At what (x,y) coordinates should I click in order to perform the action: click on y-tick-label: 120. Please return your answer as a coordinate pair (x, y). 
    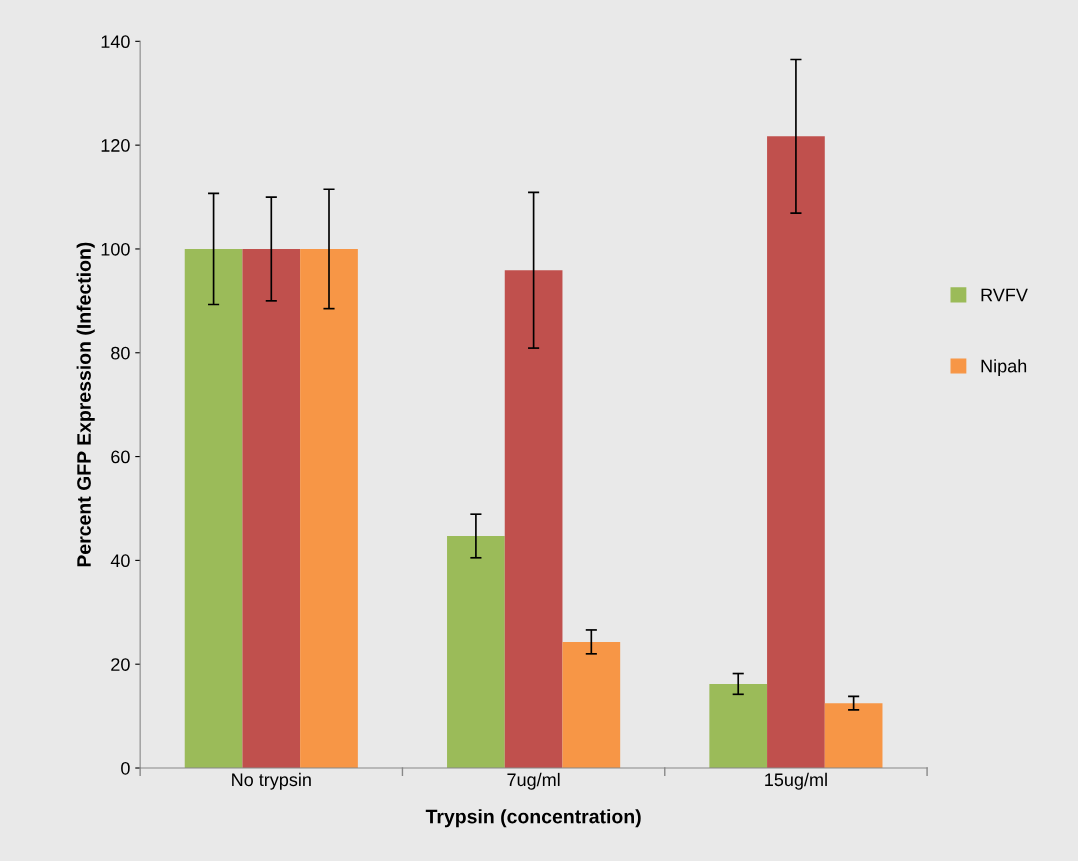
    Looking at the image, I should click on (115, 145).